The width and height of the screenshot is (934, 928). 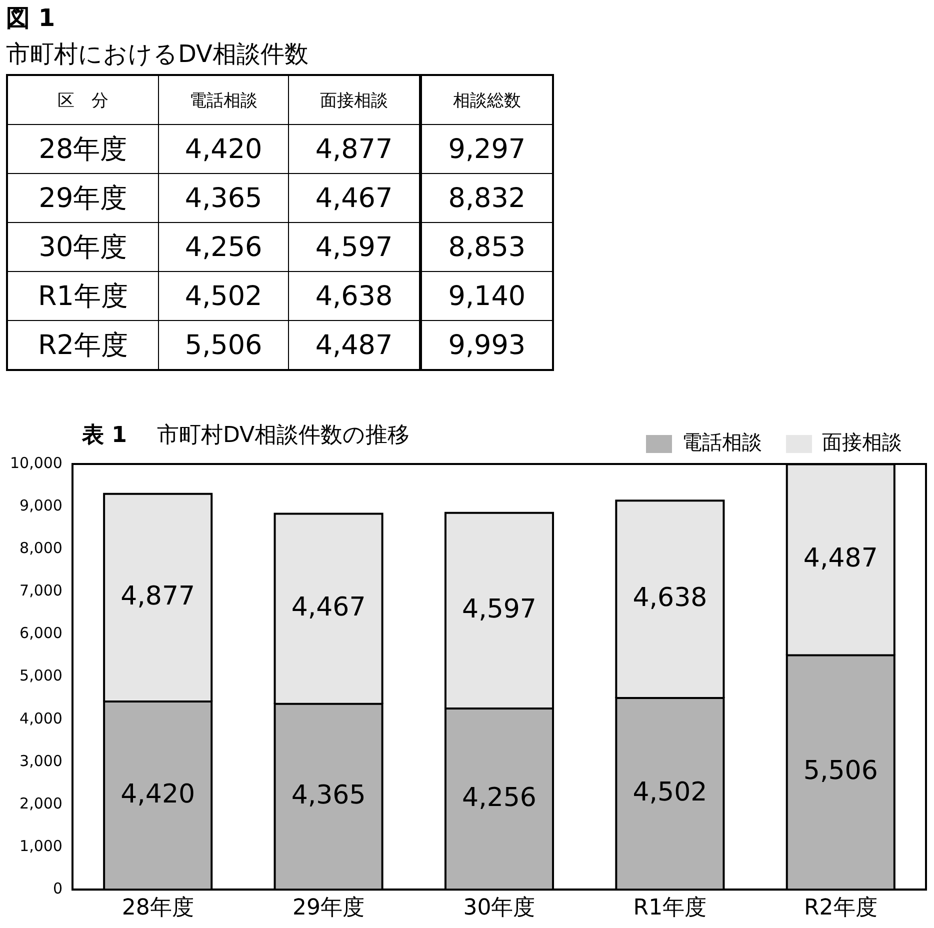 I want to click on x-tick-label: 電話相談, so click(x=223, y=99).